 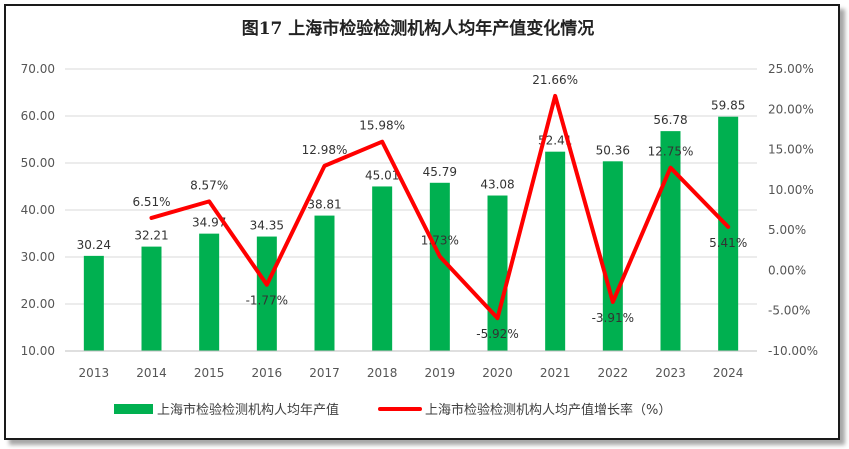 What do you see at coordinates (209, 373) in the screenshot?
I see `x-tick-label: 2015` at bounding box center [209, 373].